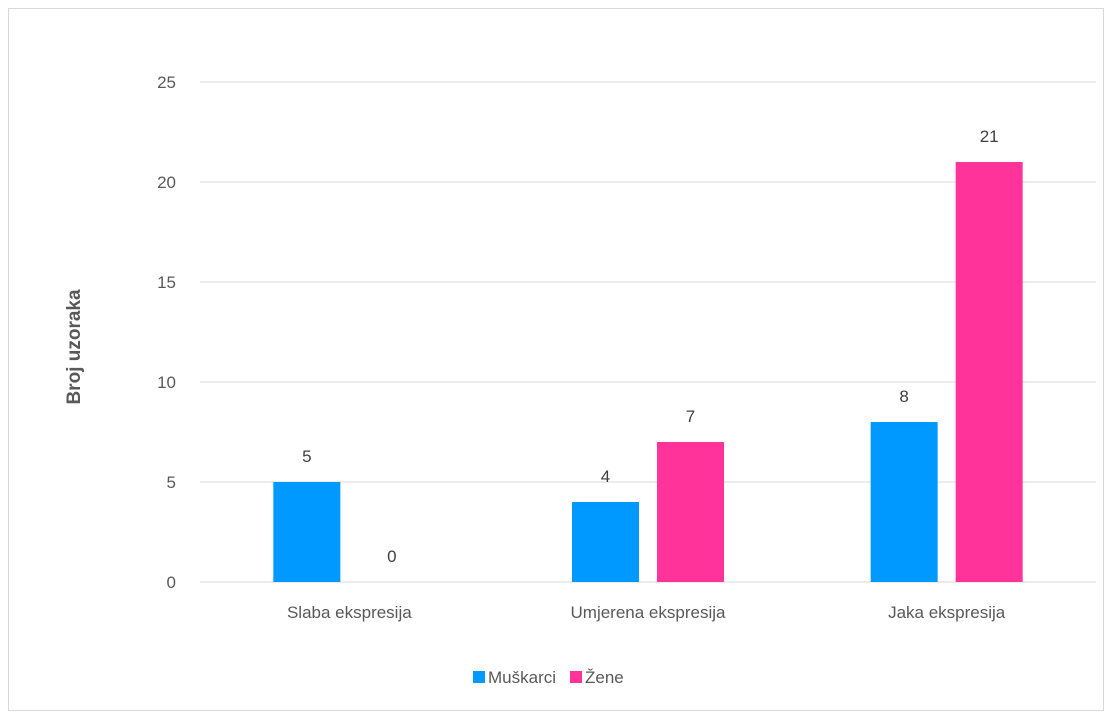  I want to click on x-category-label: Slaba ekspresija, so click(349, 612).